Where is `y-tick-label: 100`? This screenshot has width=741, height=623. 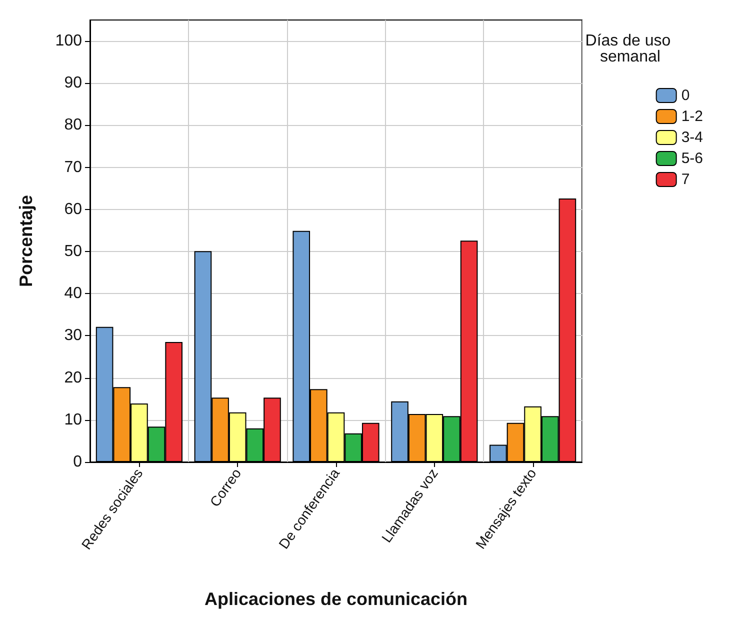 y-tick-label: 100 is located at coordinates (68, 41).